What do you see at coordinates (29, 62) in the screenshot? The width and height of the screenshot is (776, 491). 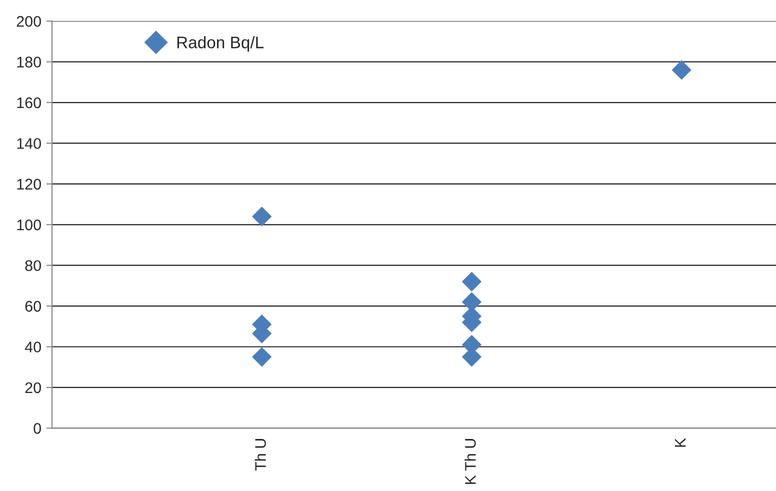 I see `y-tick-label: 180` at bounding box center [29, 62].